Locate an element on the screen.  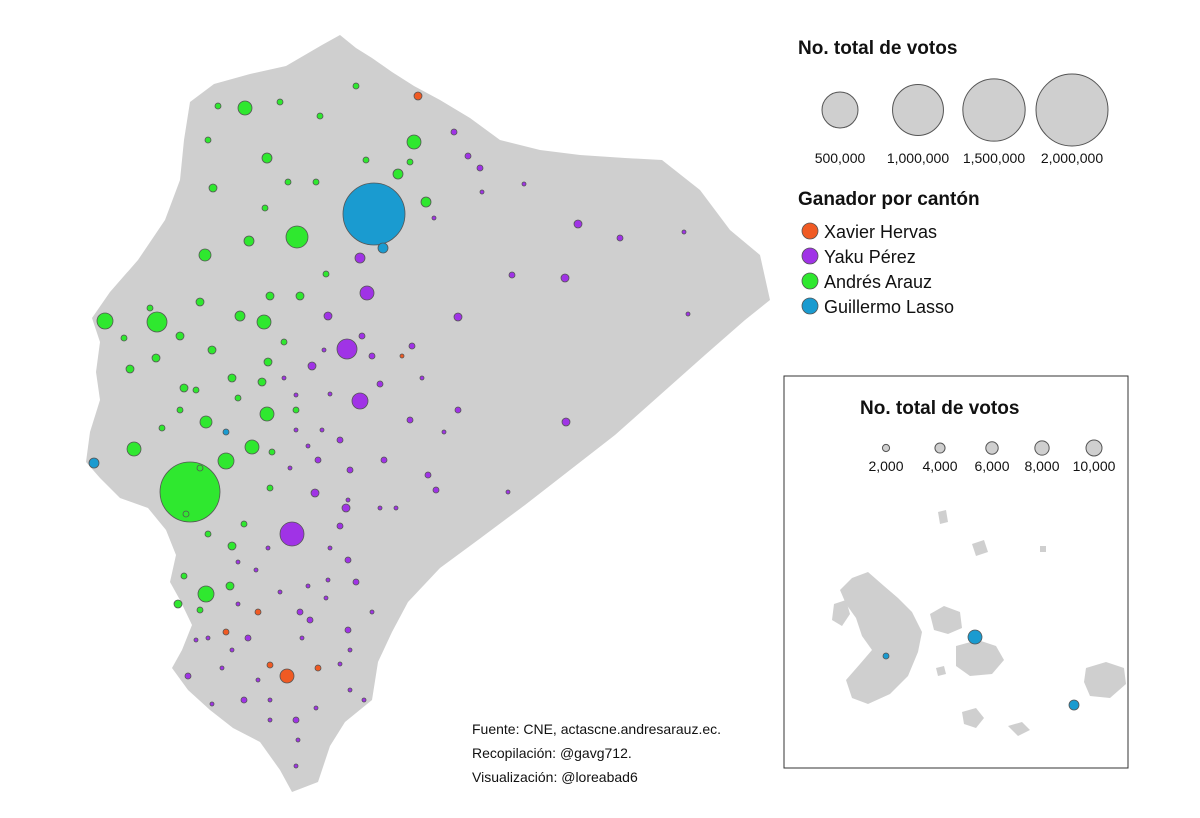
credit-visualization: Visualización: @loreabad6 is located at coordinates (555, 777).